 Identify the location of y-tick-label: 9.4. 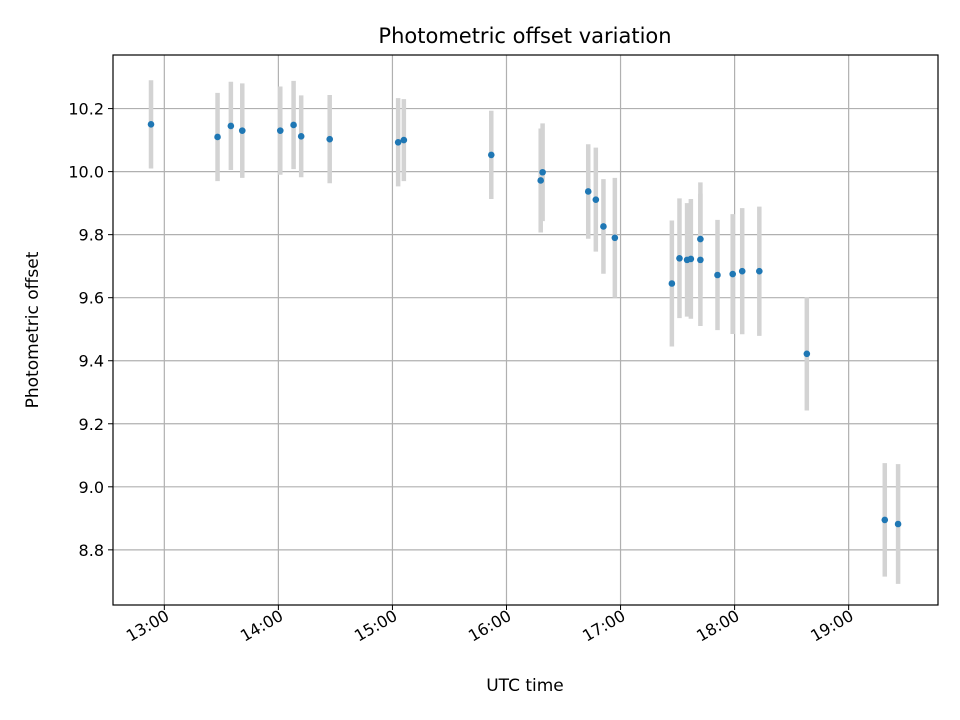
(91, 361).